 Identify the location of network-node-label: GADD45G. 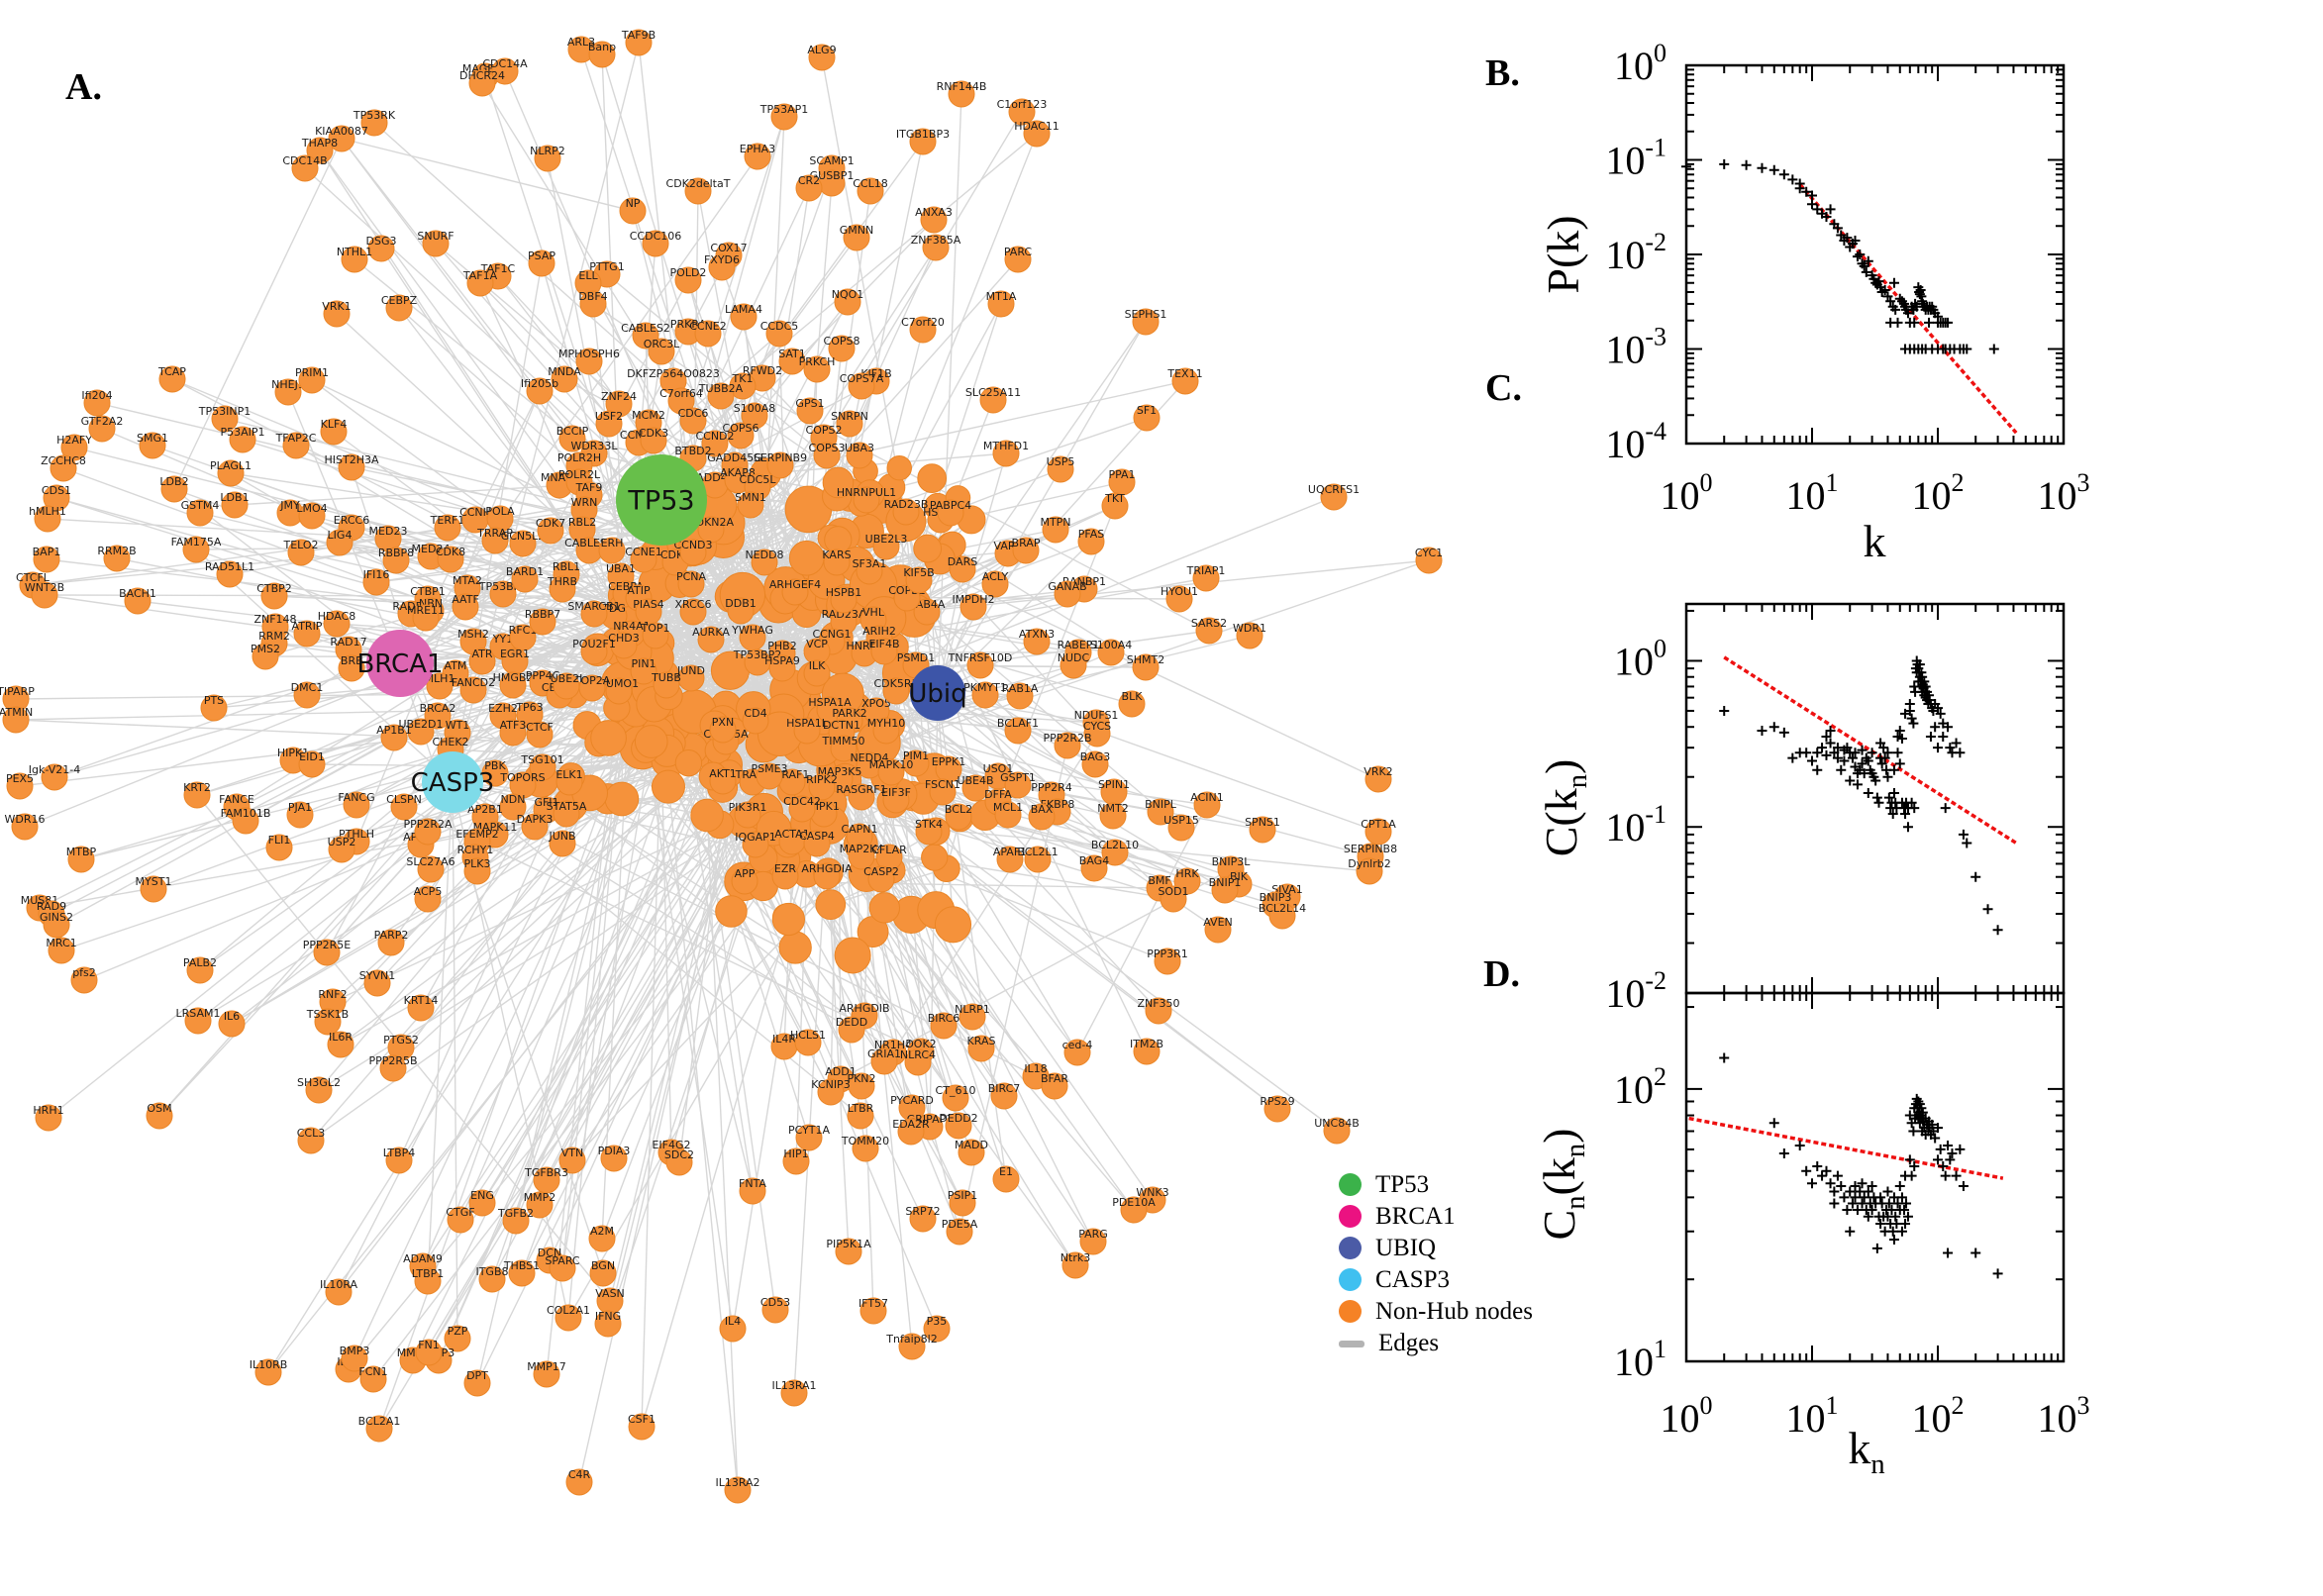
(734, 457).